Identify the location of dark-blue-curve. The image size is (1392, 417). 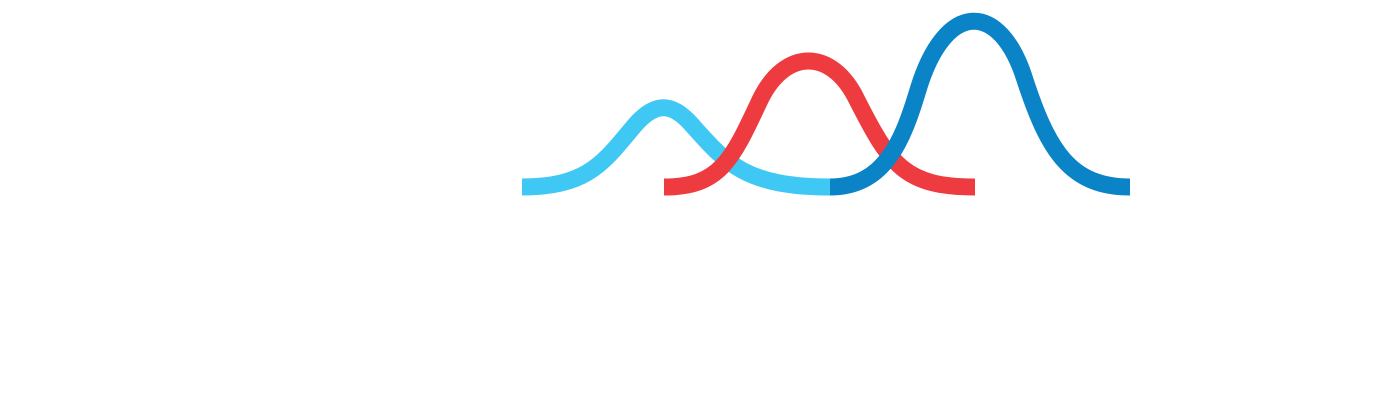
(980, 104).